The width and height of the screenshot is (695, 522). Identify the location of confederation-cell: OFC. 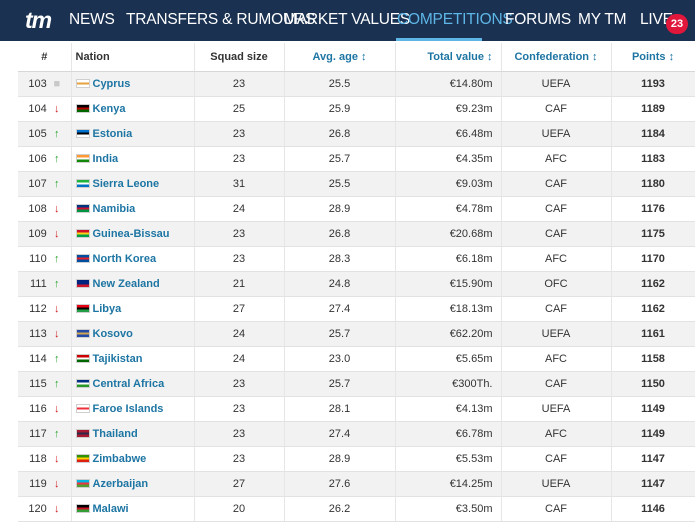
(556, 284).